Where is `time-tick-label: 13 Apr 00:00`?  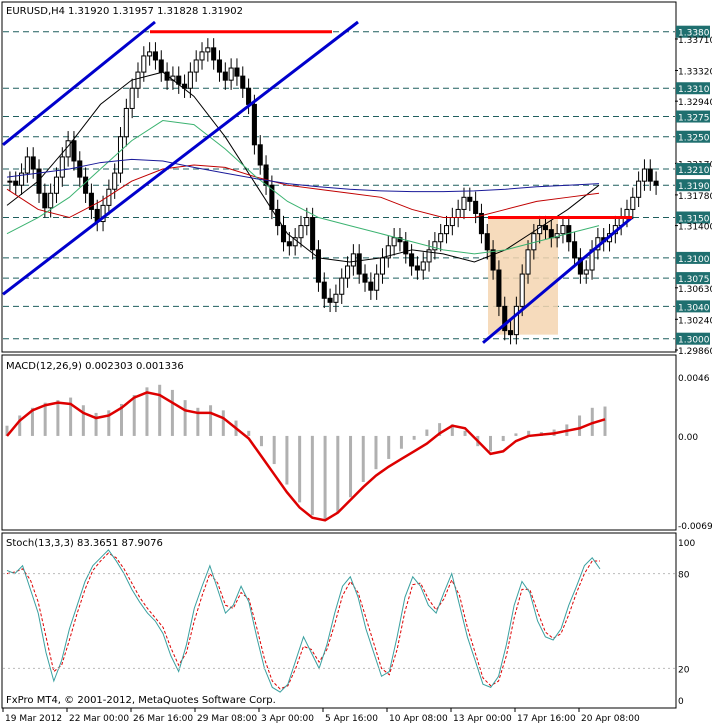 time-tick-label: 13 Apr 00:00 is located at coordinates (482, 719).